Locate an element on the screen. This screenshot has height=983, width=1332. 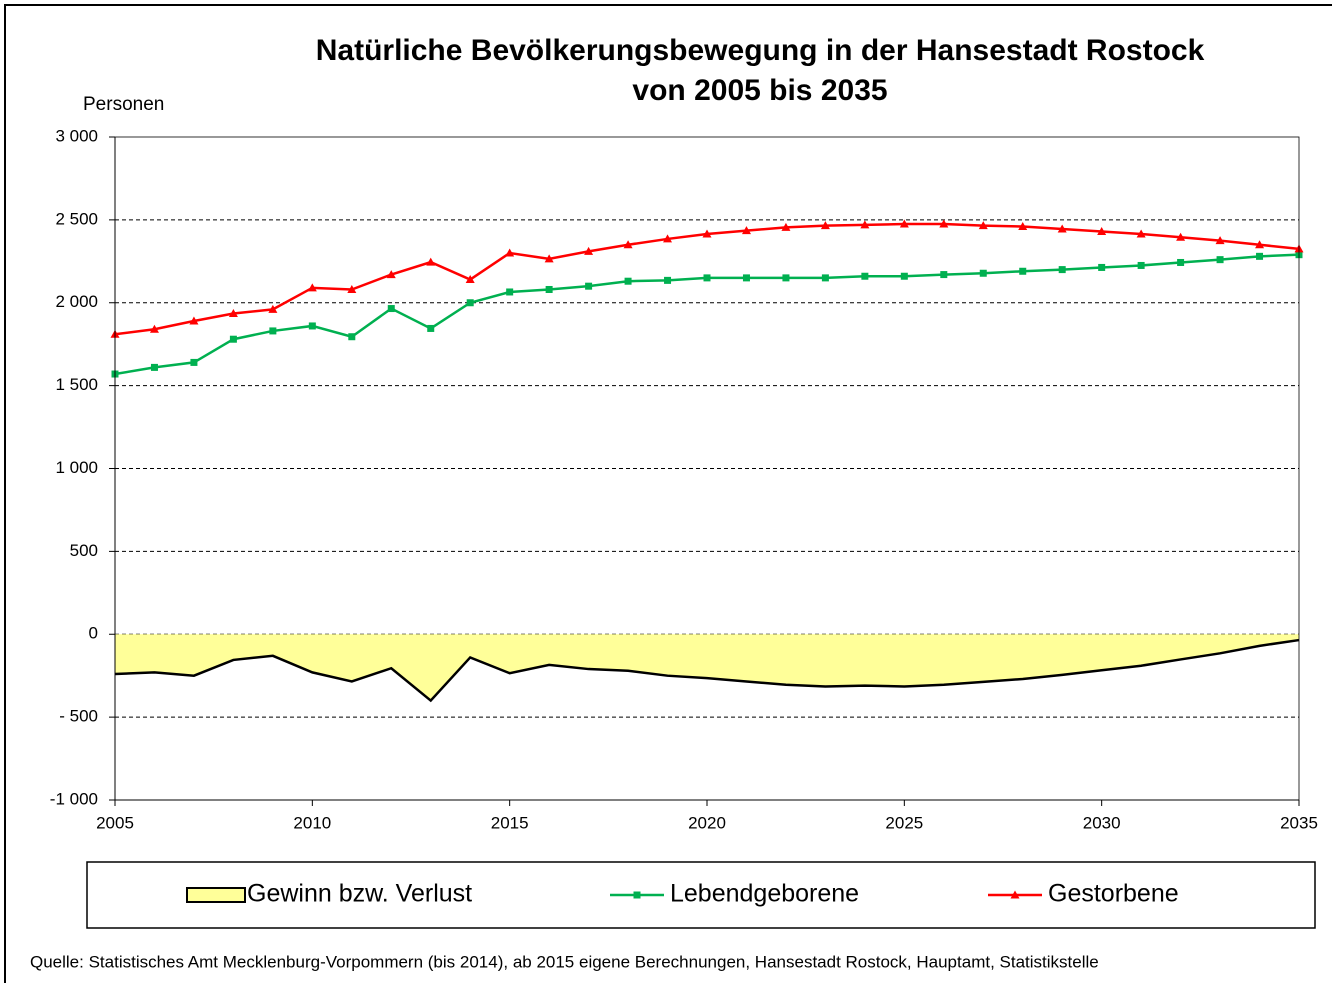
y-axis-label: Personen is located at coordinates (123, 104).